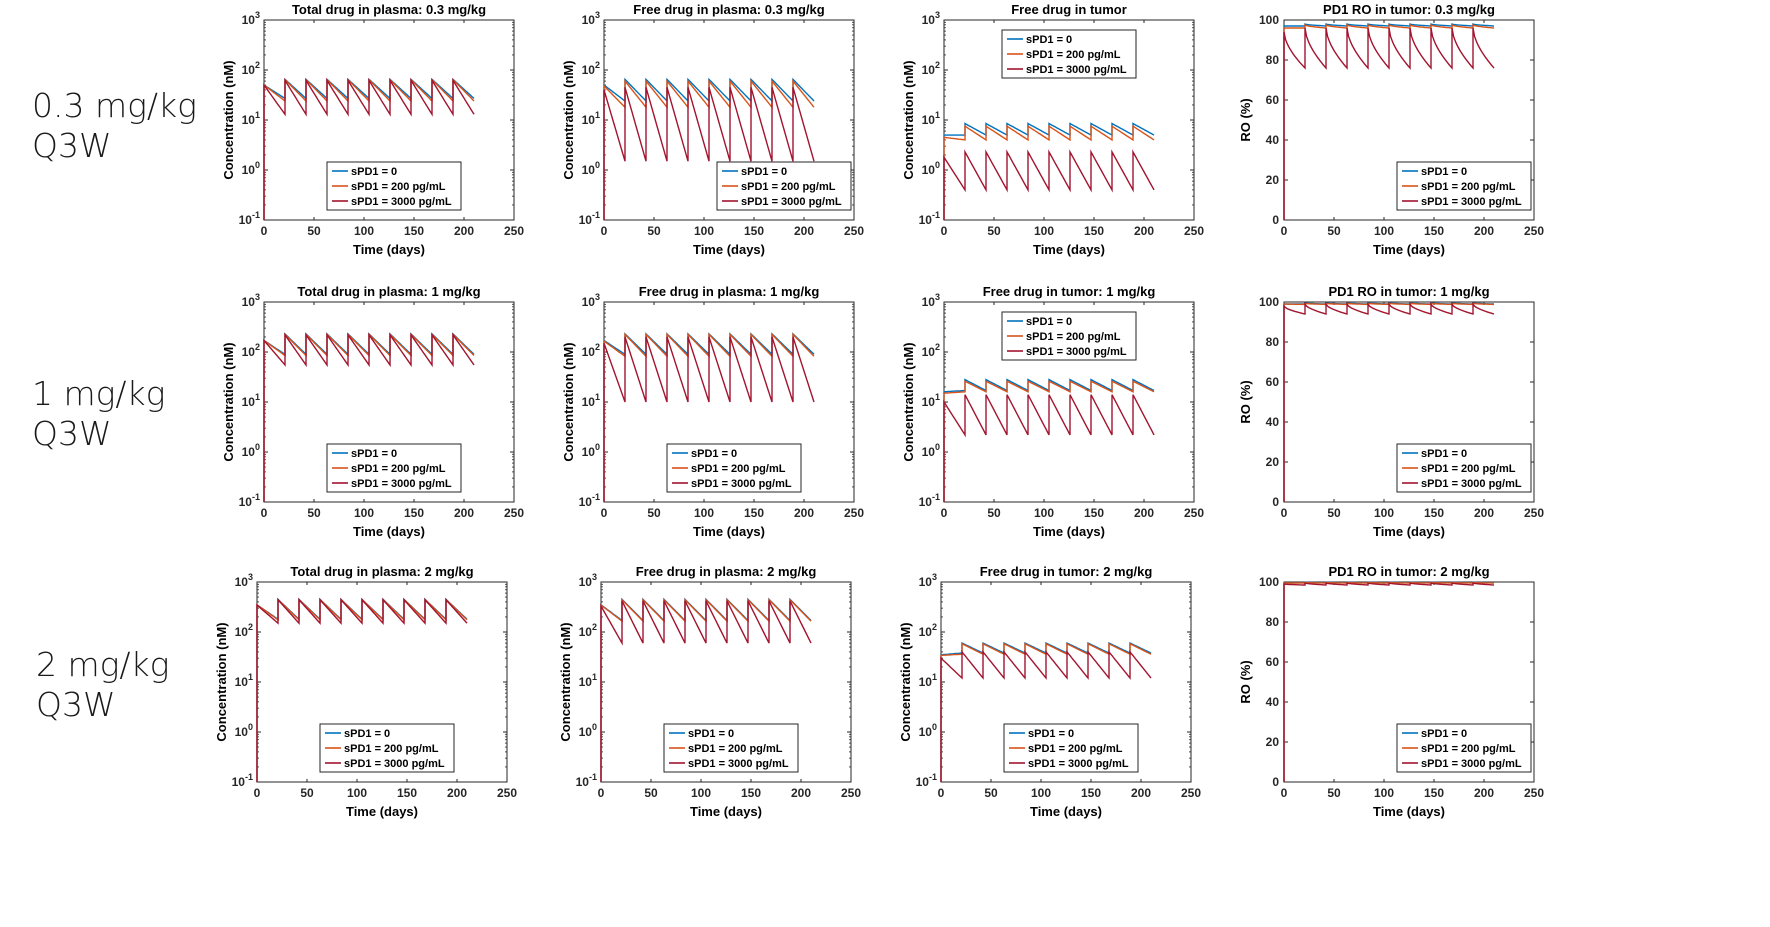  Describe the element at coordinates (1273, 422) in the screenshot. I see `y-tick-label: 40` at that location.